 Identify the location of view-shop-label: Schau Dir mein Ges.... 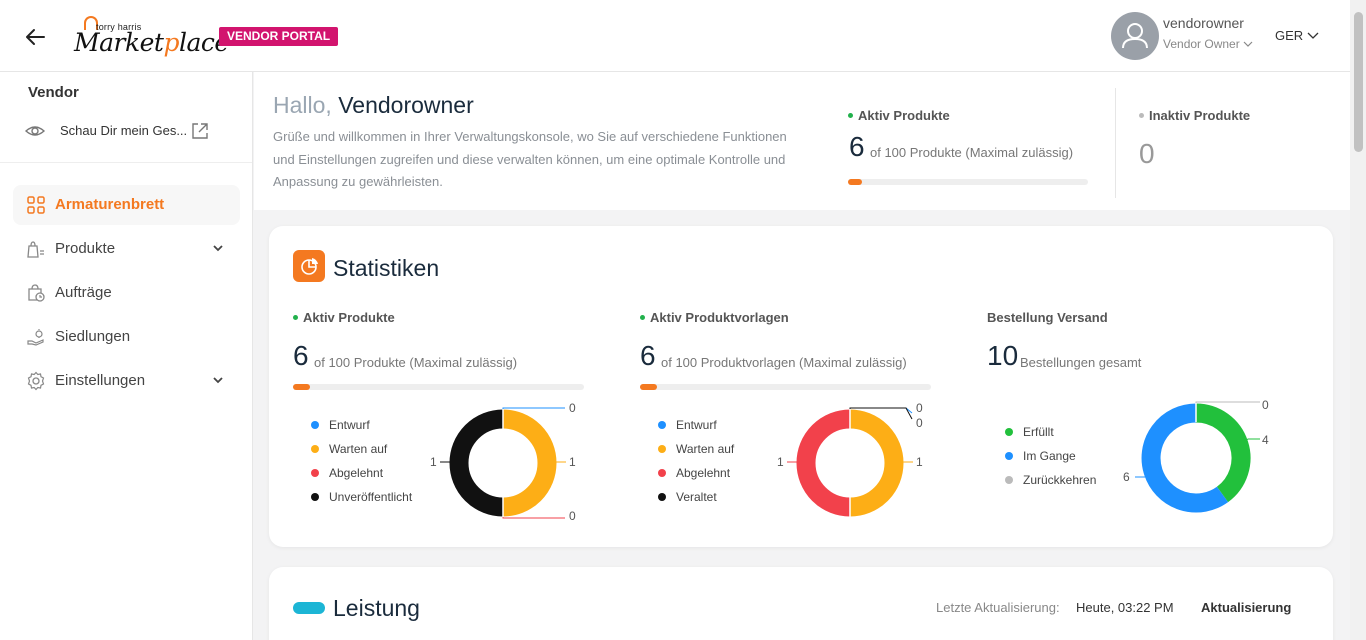
(124, 130).